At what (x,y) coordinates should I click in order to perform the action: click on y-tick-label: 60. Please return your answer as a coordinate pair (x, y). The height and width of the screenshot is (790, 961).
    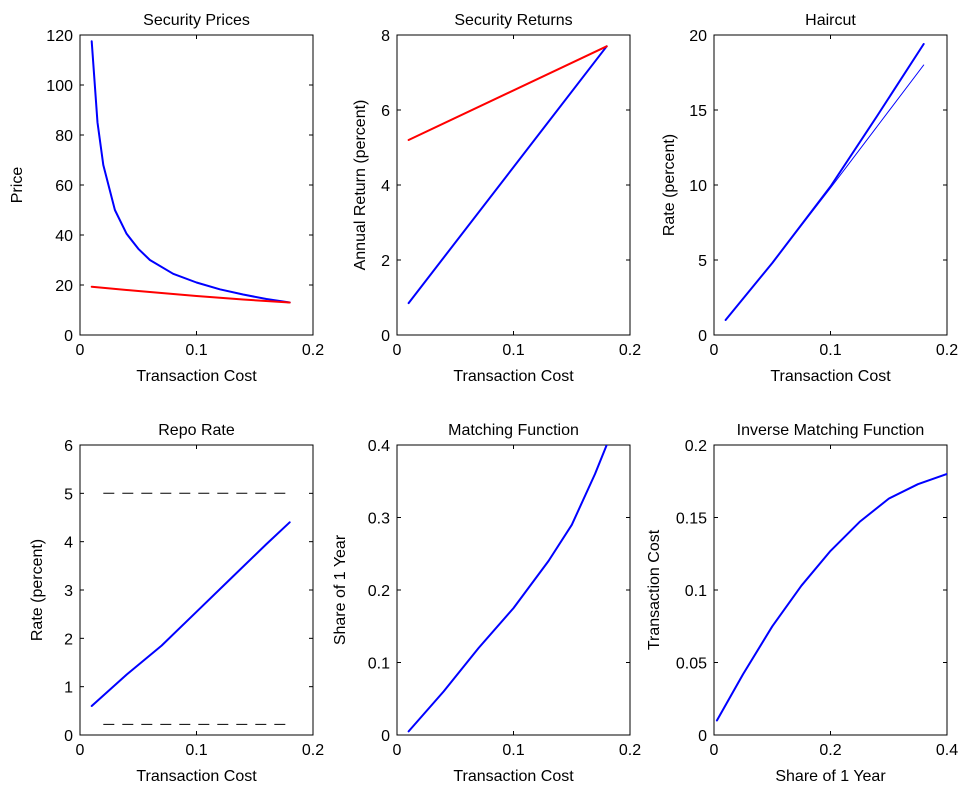
    Looking at the image, I should click on (64, 186).